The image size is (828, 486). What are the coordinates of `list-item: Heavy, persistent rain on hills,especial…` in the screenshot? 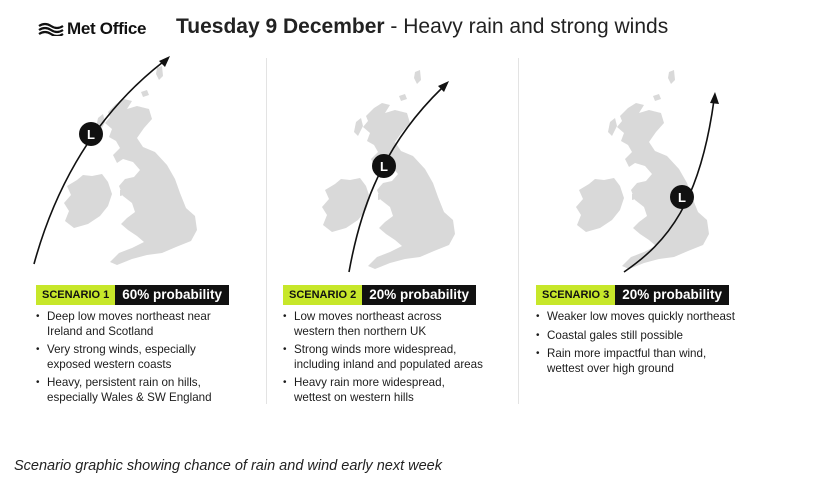 It's located at (124, 390).